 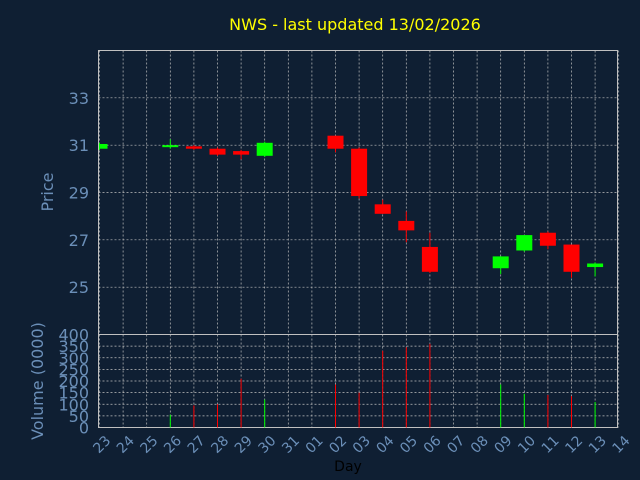 I want to click on x-tick-label: 14, so click(x=622, y=445).